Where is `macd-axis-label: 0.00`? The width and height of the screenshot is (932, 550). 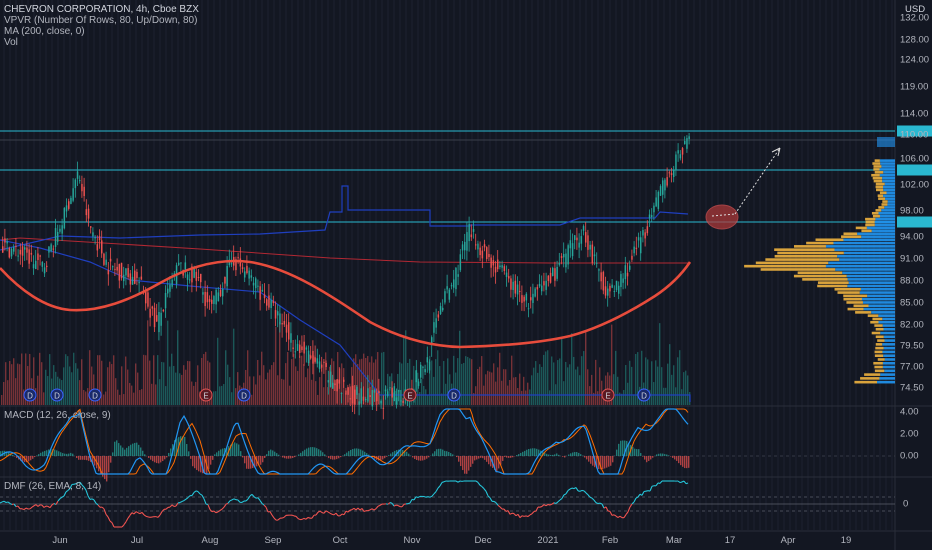
macd-axis-label: 0.00 is located at coordinates (909, 456).